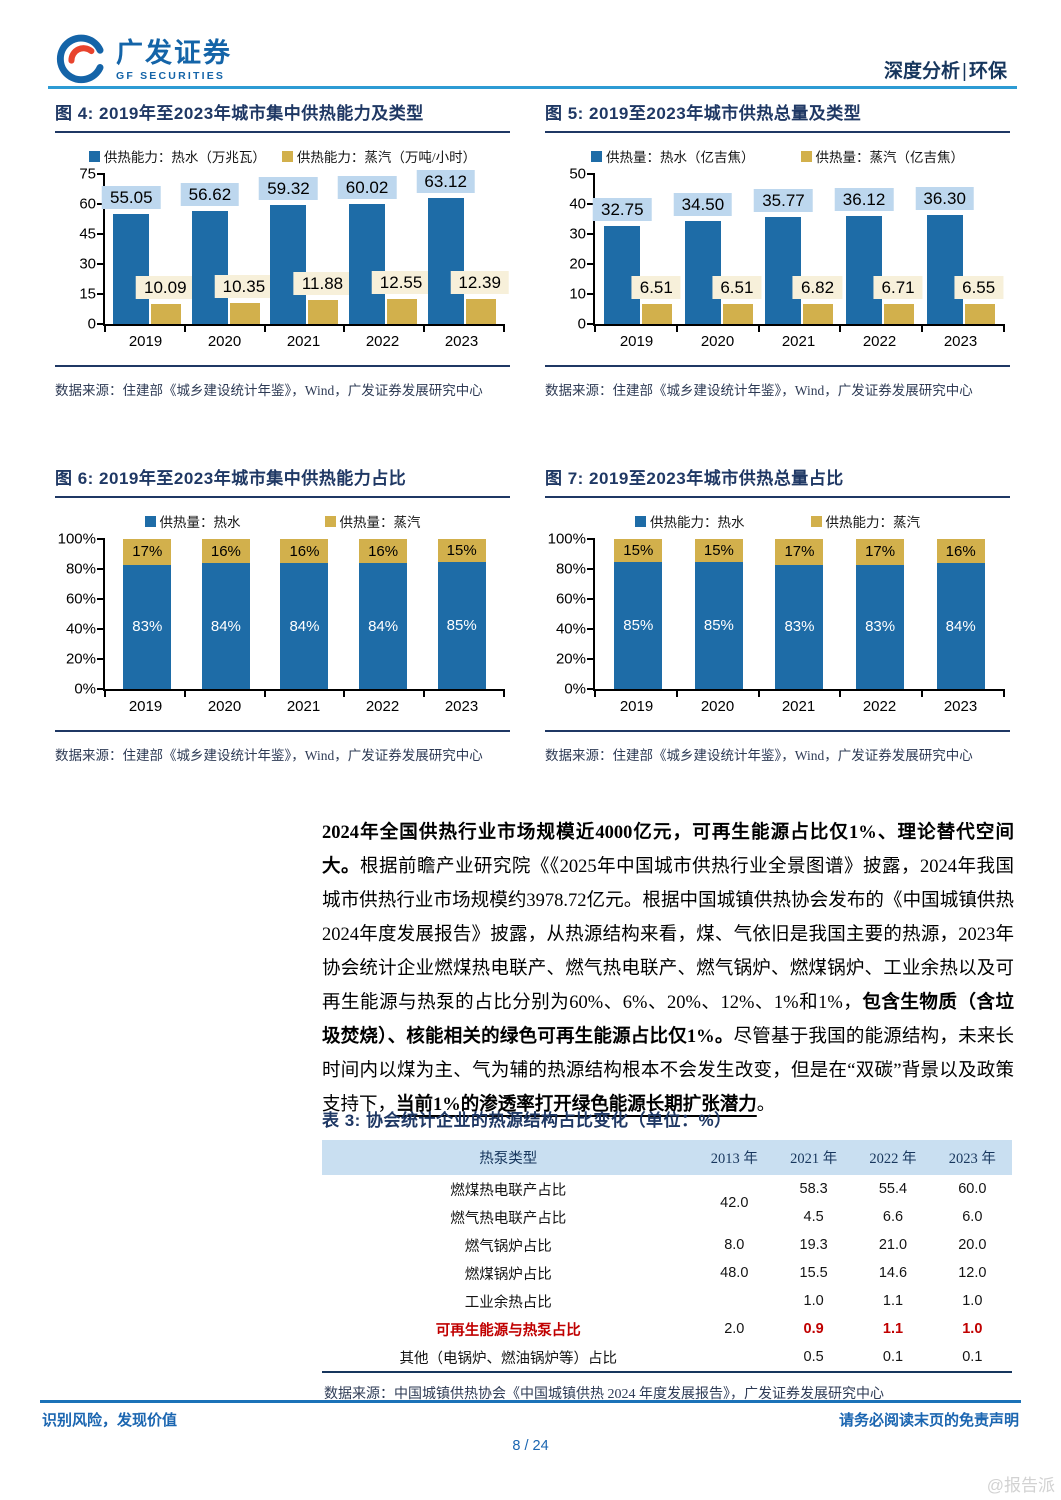  Describe the element at coordinates (145, 706) in the screenshot. I see `x-axis-label: 2019` at that location.